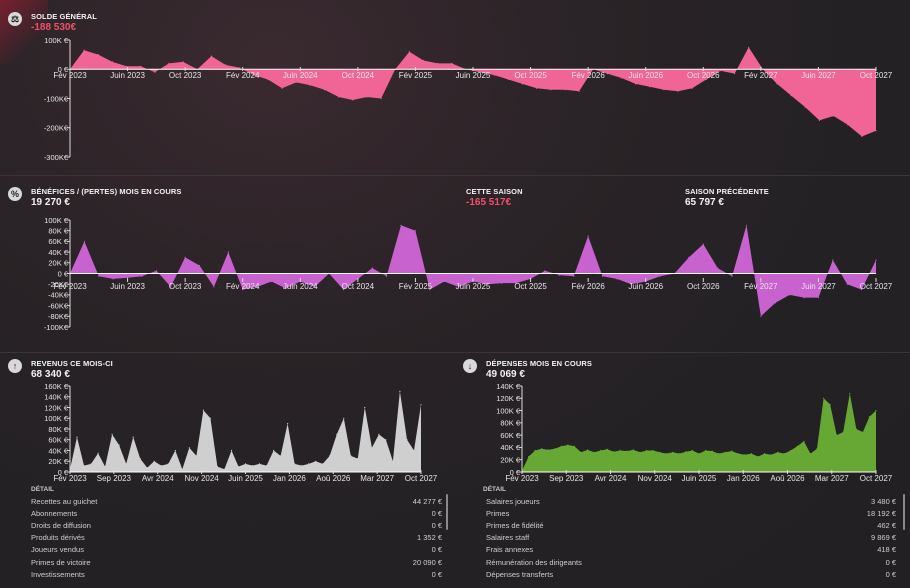 This screenshot has height=588, width=910. Describe the element at coordinates (63, 273) in the screenshot. I see `monthly-ytick-label: 0 €` at that location.